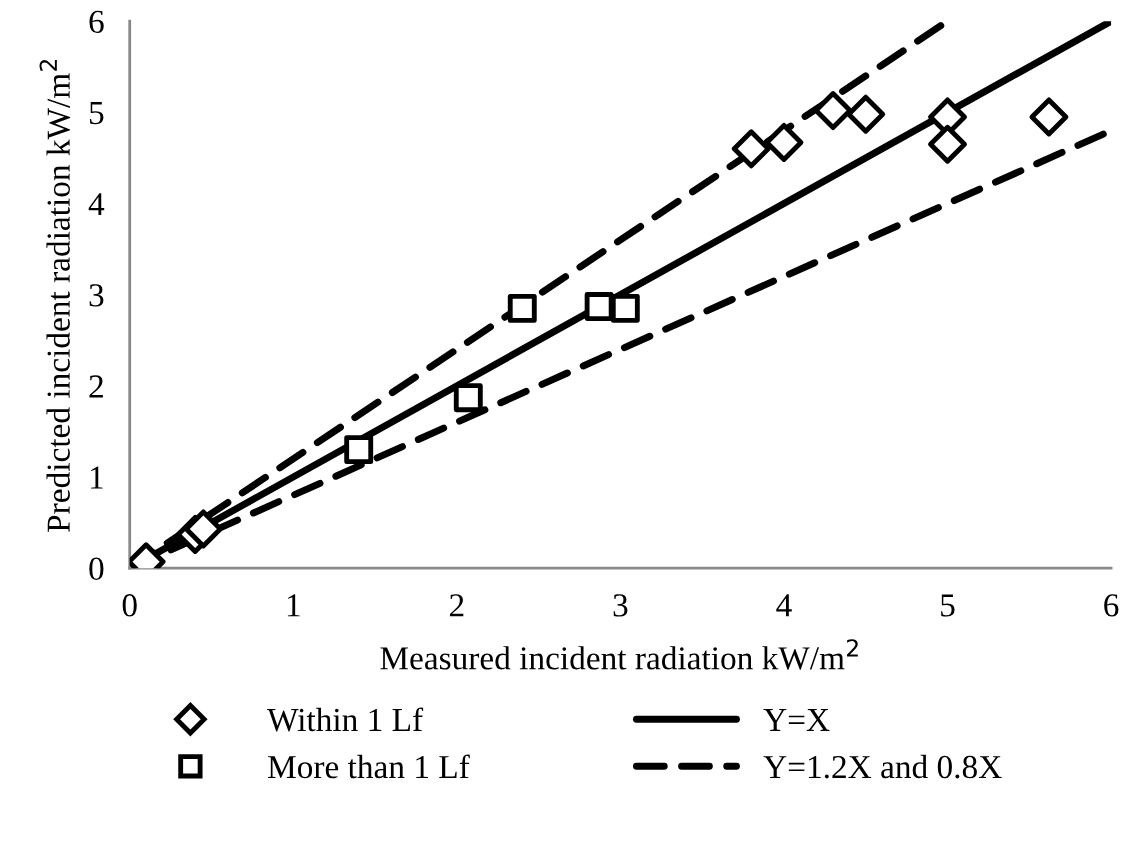 Image resolution: width=1128 pixels, height=848 pixels. Describe the element at coordinates (948, 605) in the screenshot. I see `x-tick-label: 5` at that location.